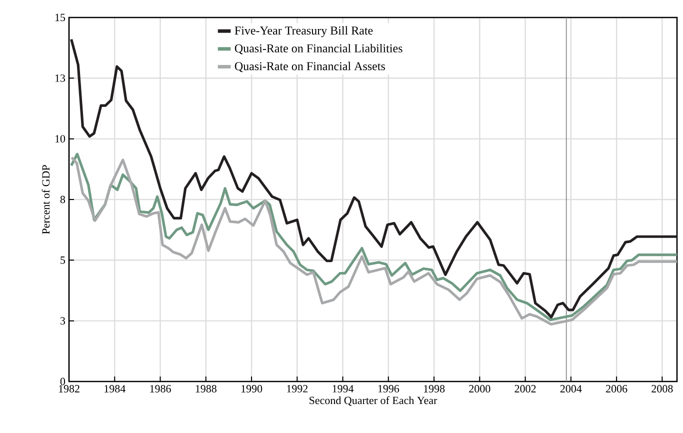  Describe the element at coordinates (374, 401) in the screenshot. I see `x-axis-title: Second Quarter of Each Year` at that location.